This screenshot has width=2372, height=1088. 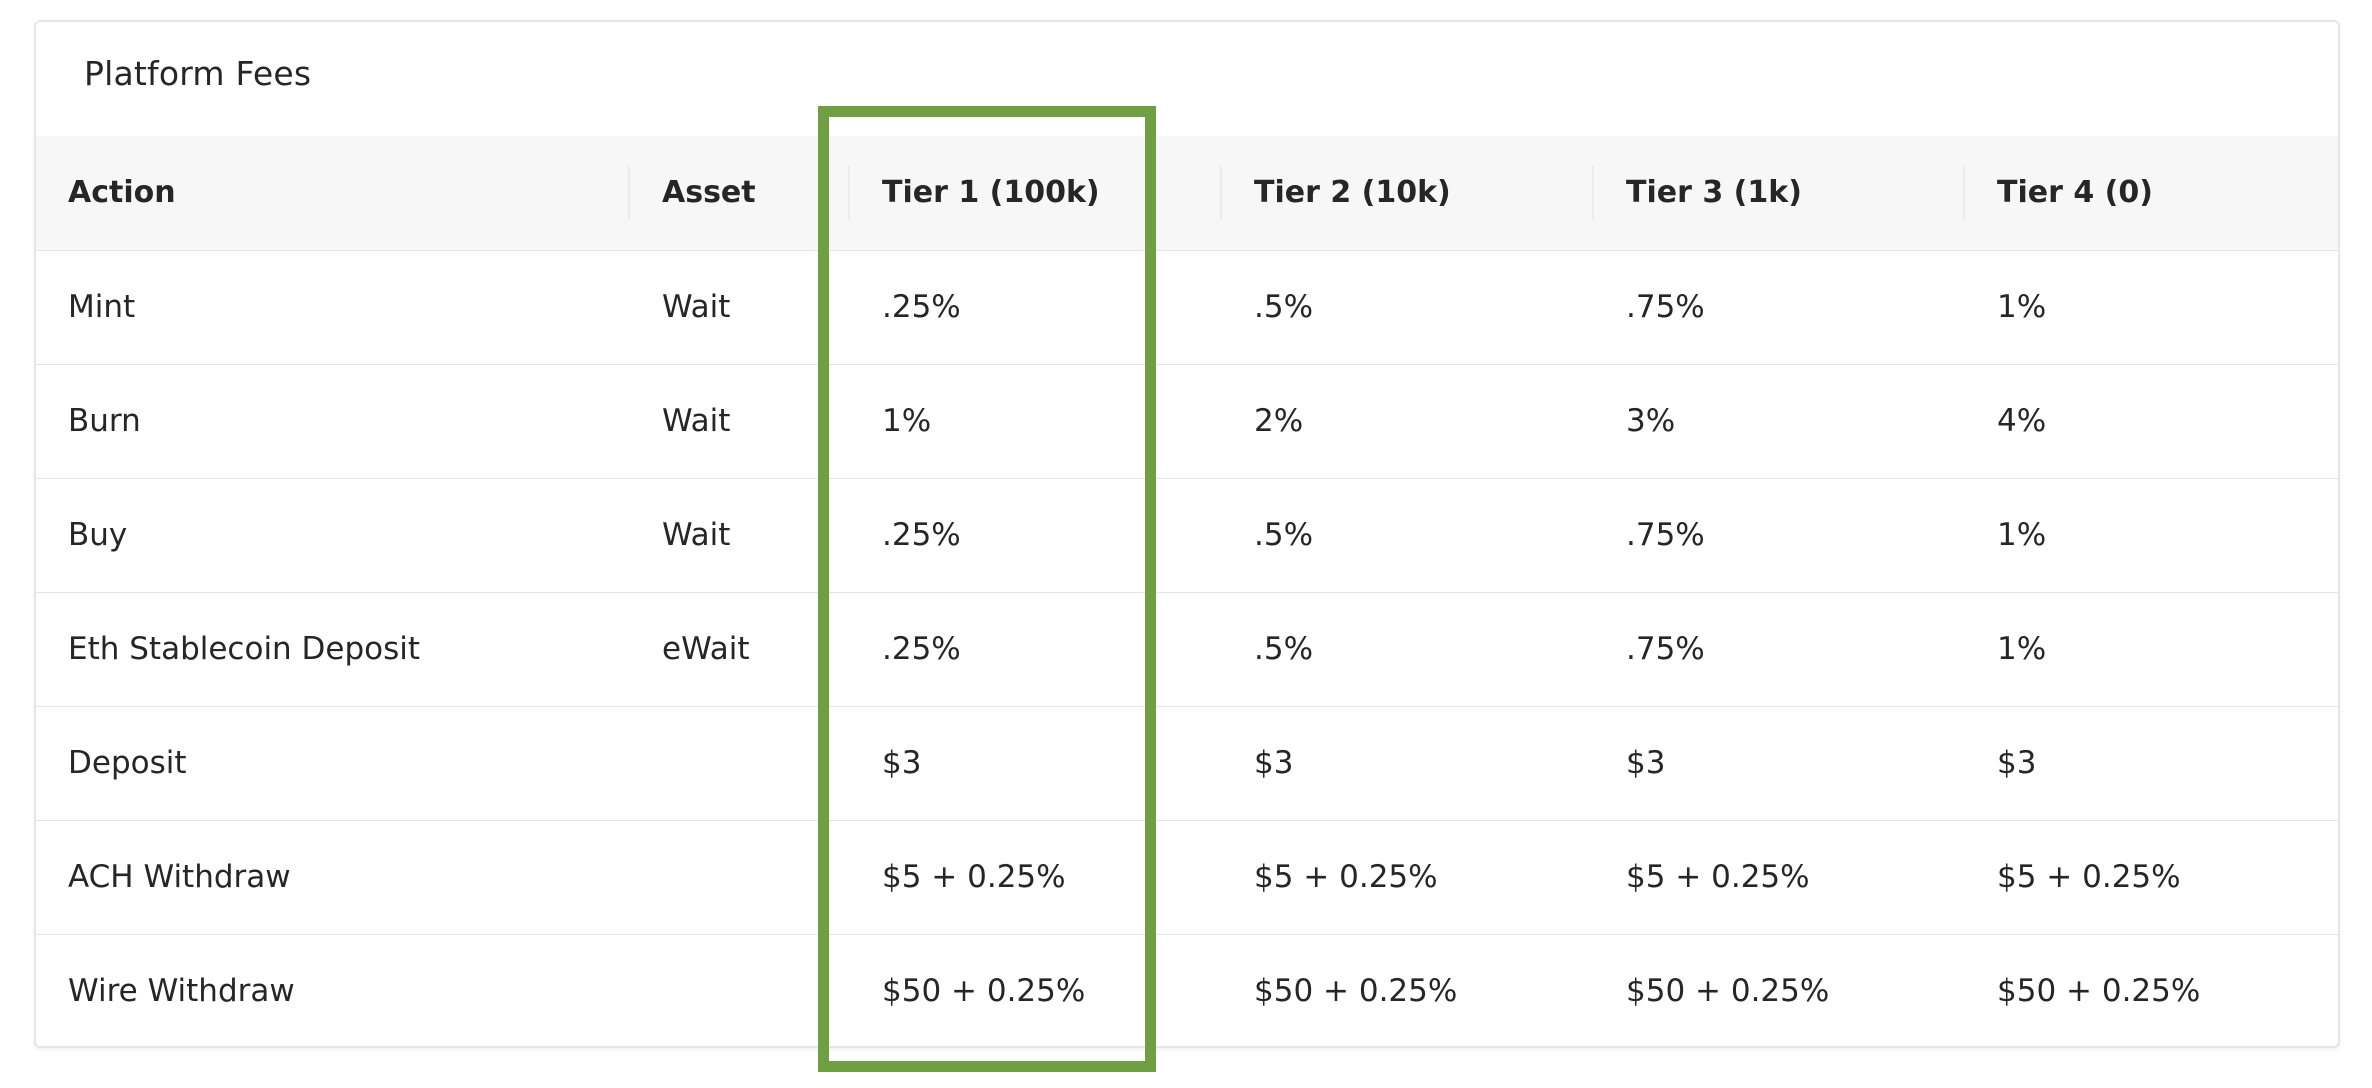 What do you see at coordinates (1187, 763) in the screenshot?
I see `table-row: Deposit $3 $3 $3 $3` at bounding box center [1187, 763].